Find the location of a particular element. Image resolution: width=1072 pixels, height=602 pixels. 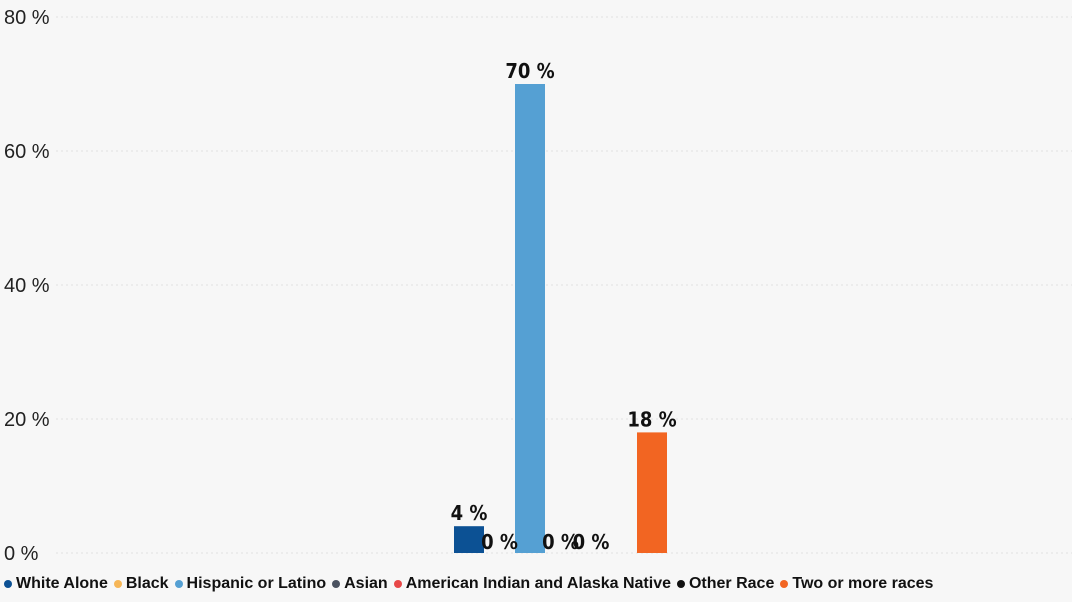

legend-label: American Indian and Alaska Native is located at coordinates (538, 583).